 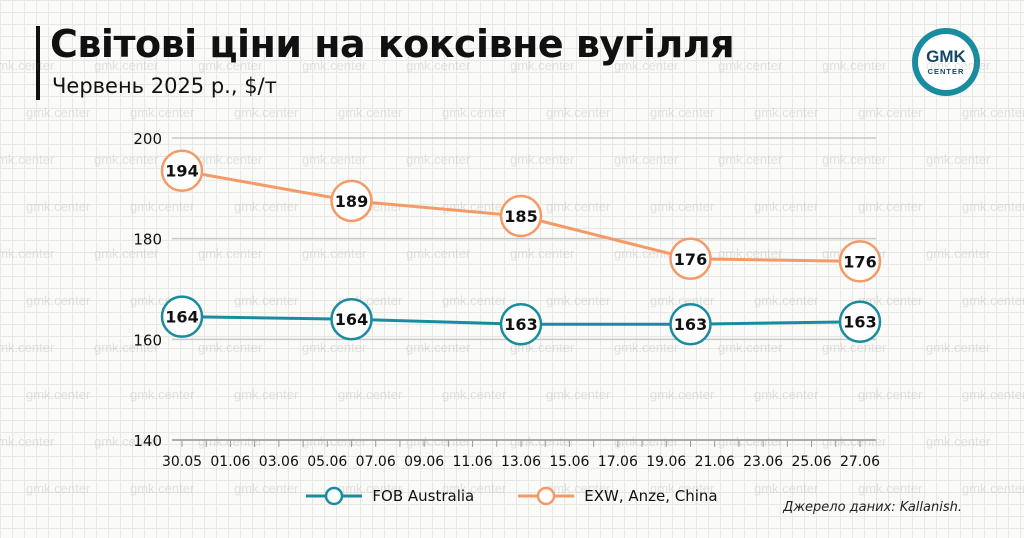 What do you see at coordinates (164, 86) in the screenshot?
I see `page-subtitle: Червень 2025 р., $/т` at bounding box center [164, 86].